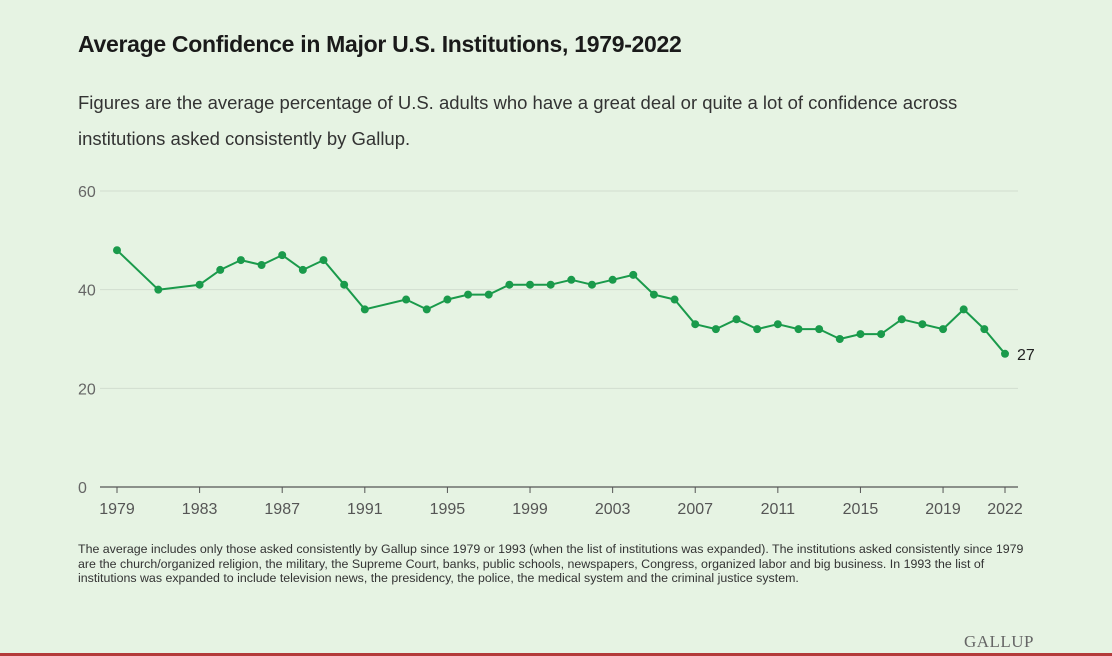 Image resolution: width=1112 pixels, height=656 pixels. What do you see at coordinates (613, 509) in the screenshot?
I see `x-tick-label: 2003` at bounding box center [613, 509].